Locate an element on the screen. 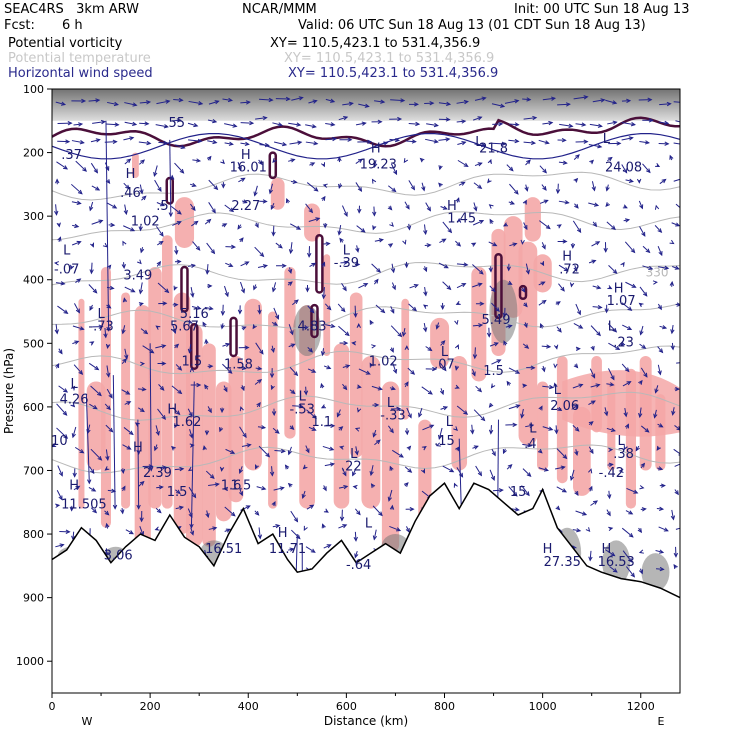  extremum-label: 1.5 is located at coordinates (177, 492).